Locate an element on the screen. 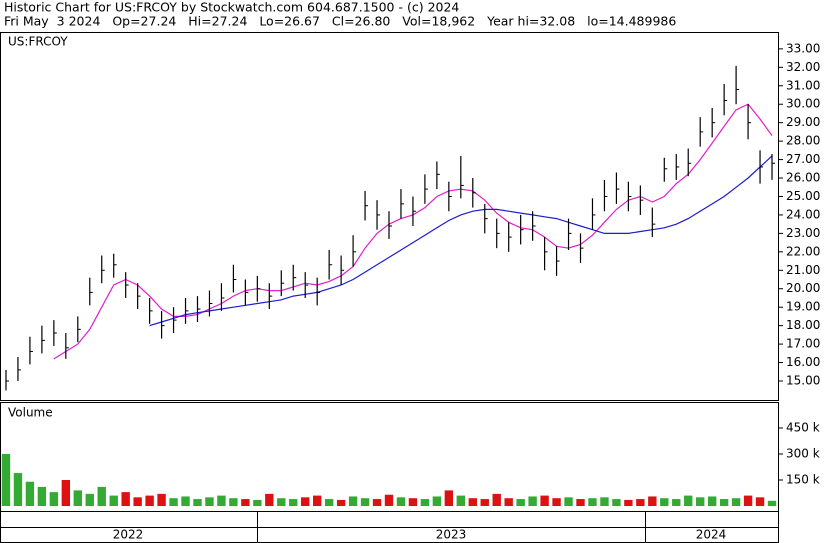 The image size is (830, 543). y-tick-label: 15.00 is located at coordinates (803, 380).